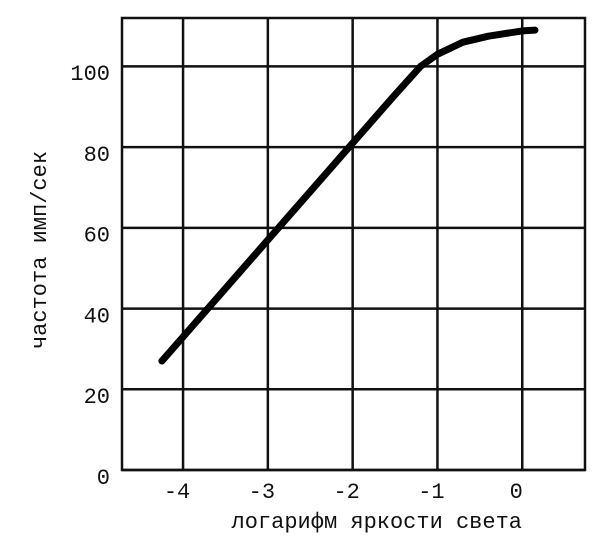  I want to click on y-axis-label: частота имп/сек, so click(40, 250).